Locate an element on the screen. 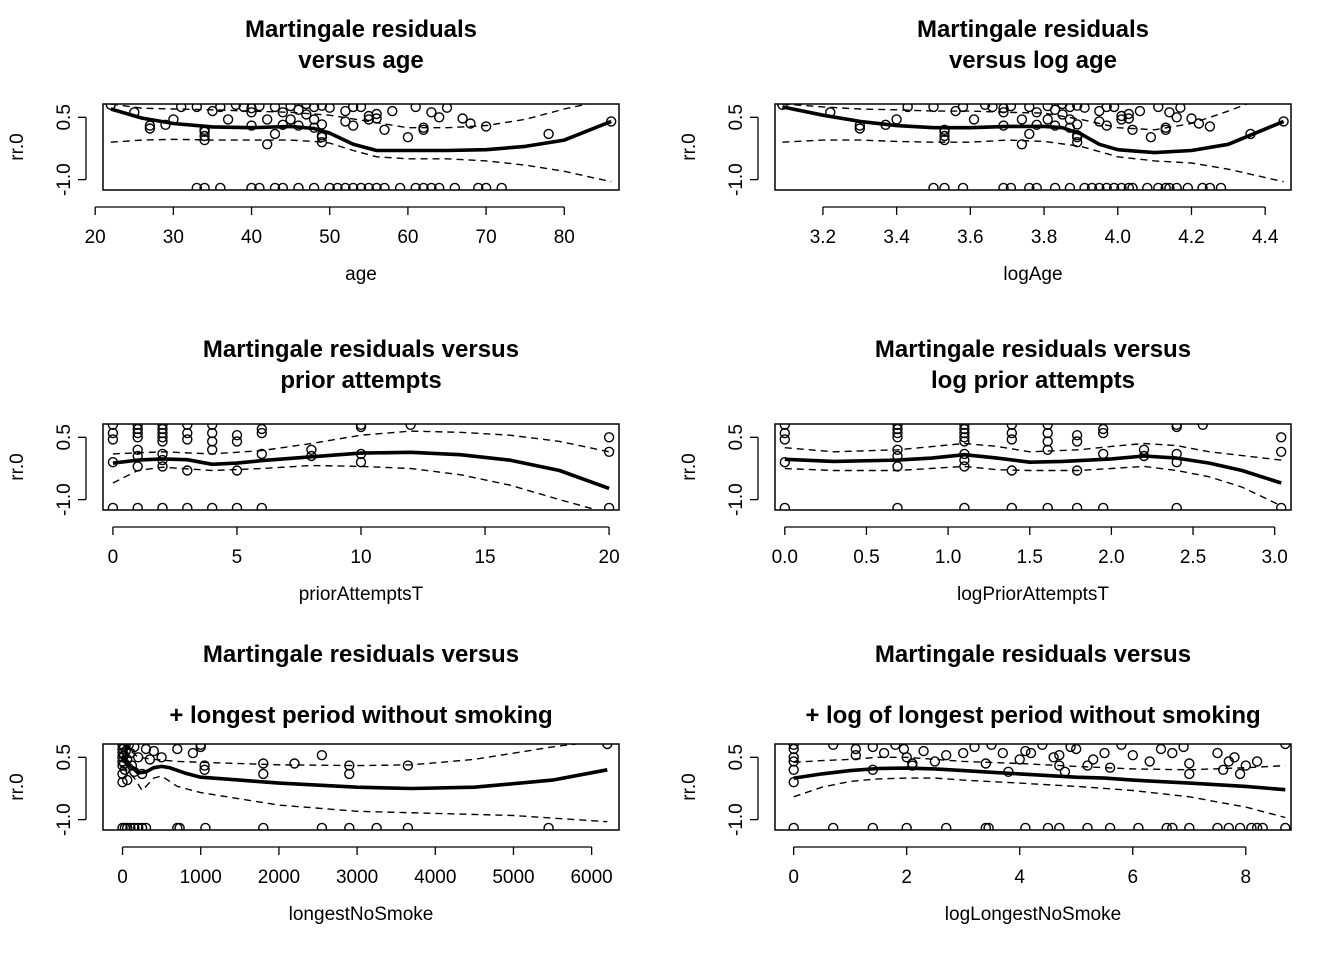 The width and height of the screenshot is (1344, 960). chart-title-line: log prior attempts is located at coordinates (1033, 380).